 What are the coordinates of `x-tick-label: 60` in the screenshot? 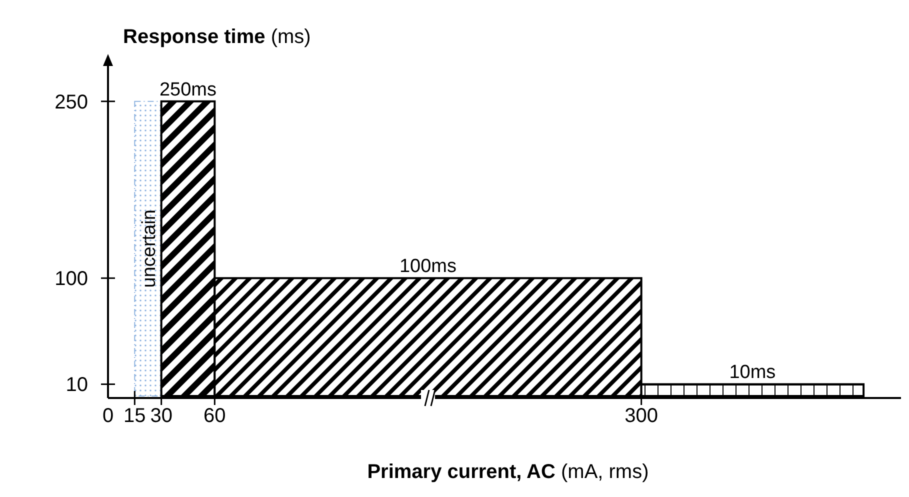 It's located at (215, 416).